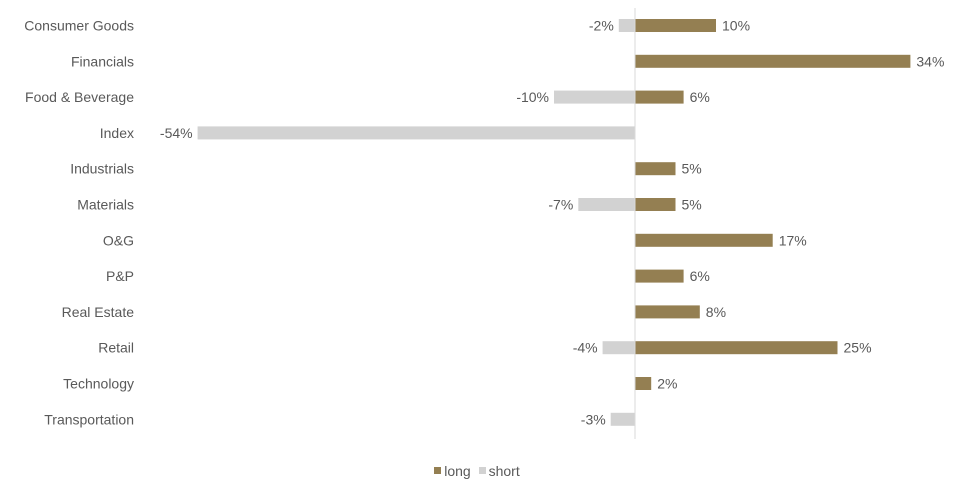  What do you see at coordinates (704, 240) in the screenshot?
I see `bar-long-o-g` at bounding box center [704, 240].